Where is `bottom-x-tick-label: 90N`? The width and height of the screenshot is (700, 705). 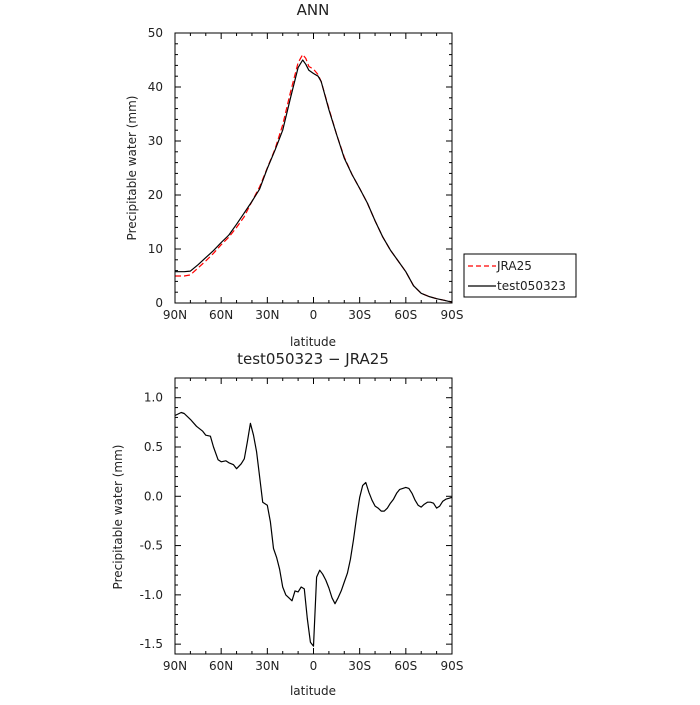
bottom-x-tick-label: 90N is located at coordinates (175, 666).